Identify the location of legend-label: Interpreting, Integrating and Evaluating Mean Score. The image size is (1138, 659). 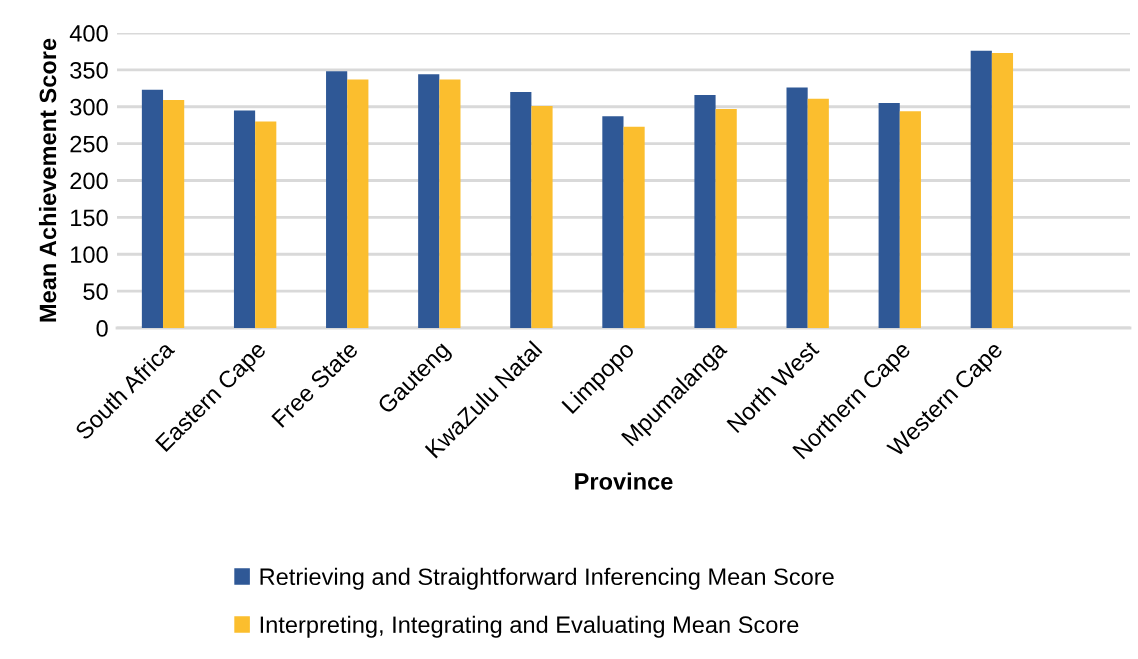
(529, 626).